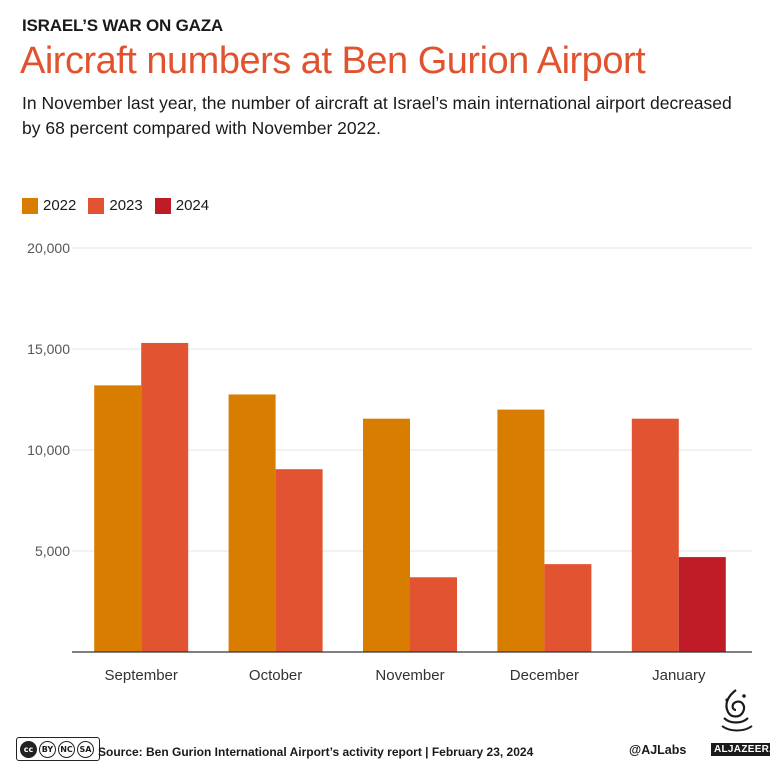 The width and height of the screenshot is (770, 770). I want to click on legend-item-2024: 2024, so click(182, 205).